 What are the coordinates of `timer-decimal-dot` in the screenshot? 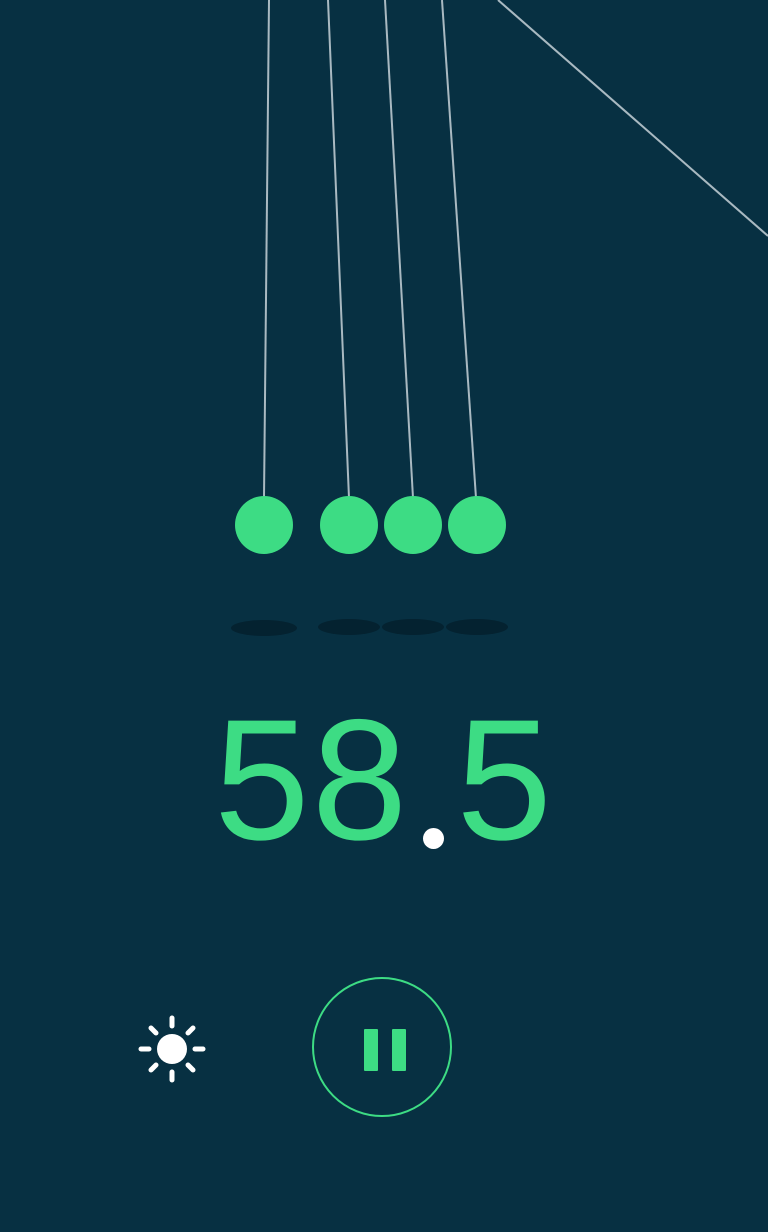 It's located at (434, 839).